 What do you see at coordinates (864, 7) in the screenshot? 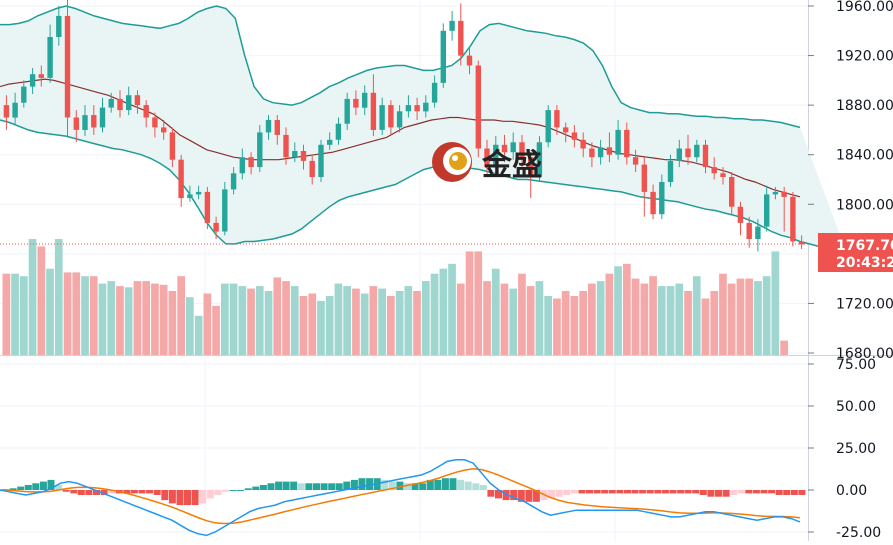
I see `price-tick-label: 1960.00` at bounding box center [864, 7].